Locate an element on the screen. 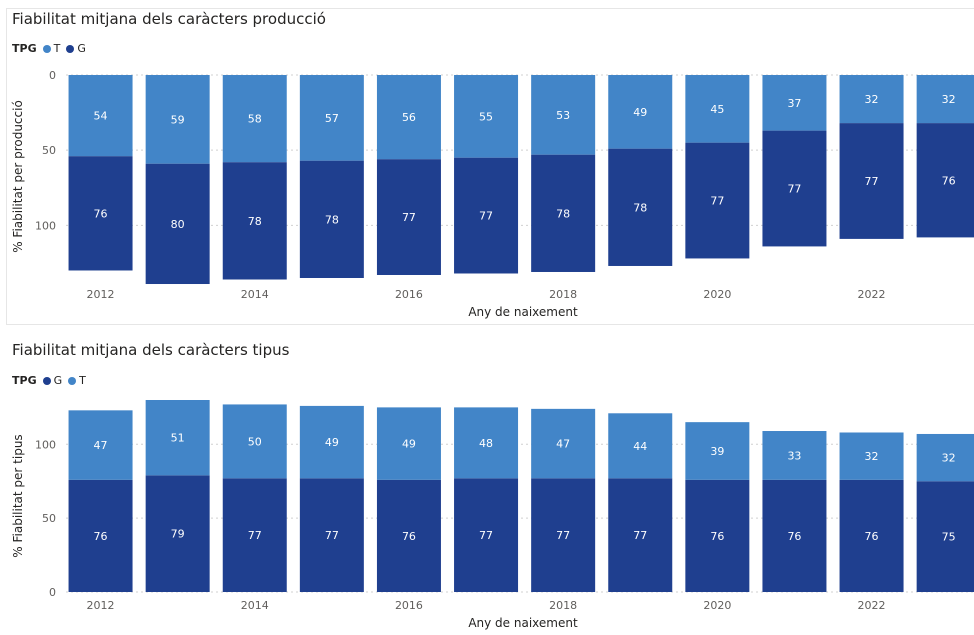 The image size is (974, 635). x-axis-title: Any de naixement is located at coordinates (523, 623).